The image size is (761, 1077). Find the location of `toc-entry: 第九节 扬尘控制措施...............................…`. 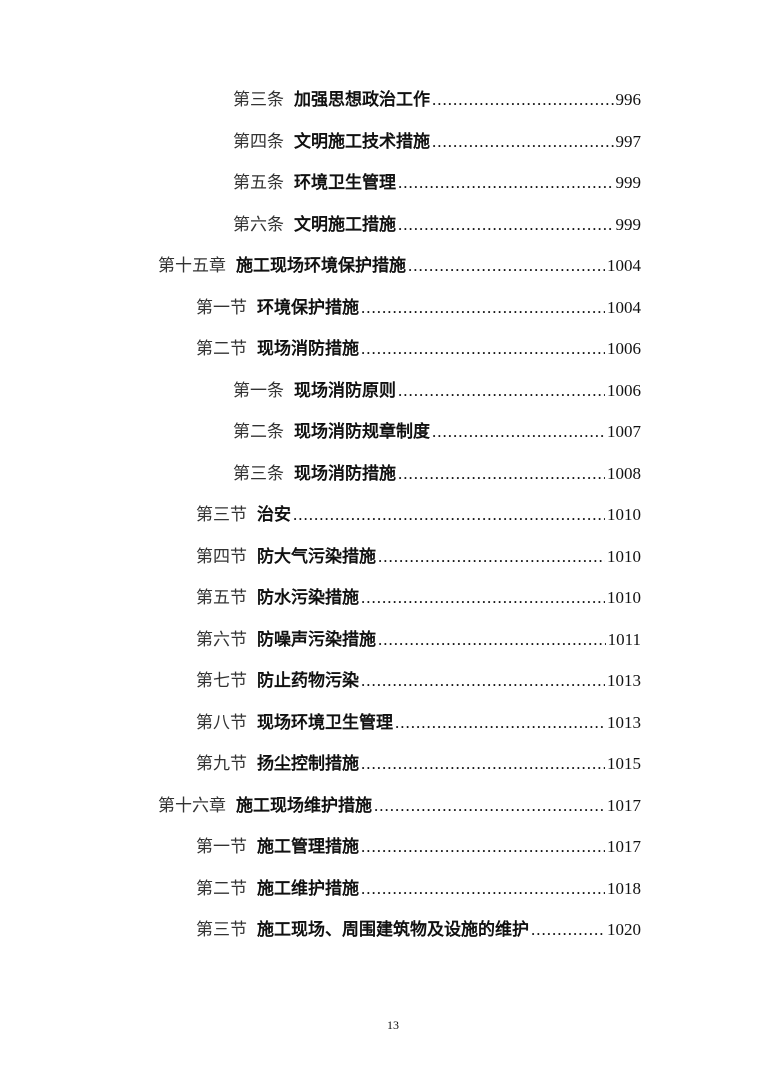

toc-entry: 第九节 扬尘控制措施...............................… is located at coordinates (418, 764).